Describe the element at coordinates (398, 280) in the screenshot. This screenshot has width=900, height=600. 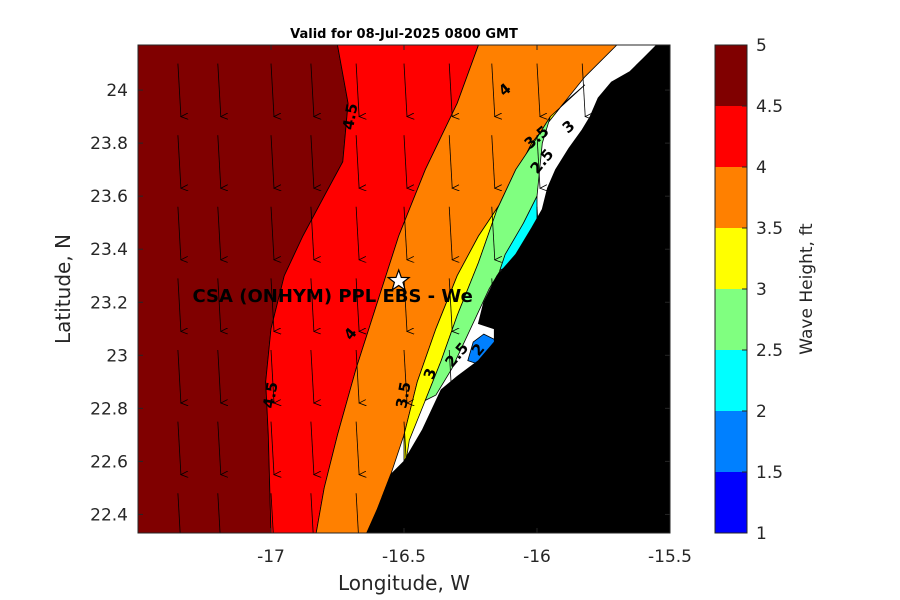
I see `station-star-icon` at that location.